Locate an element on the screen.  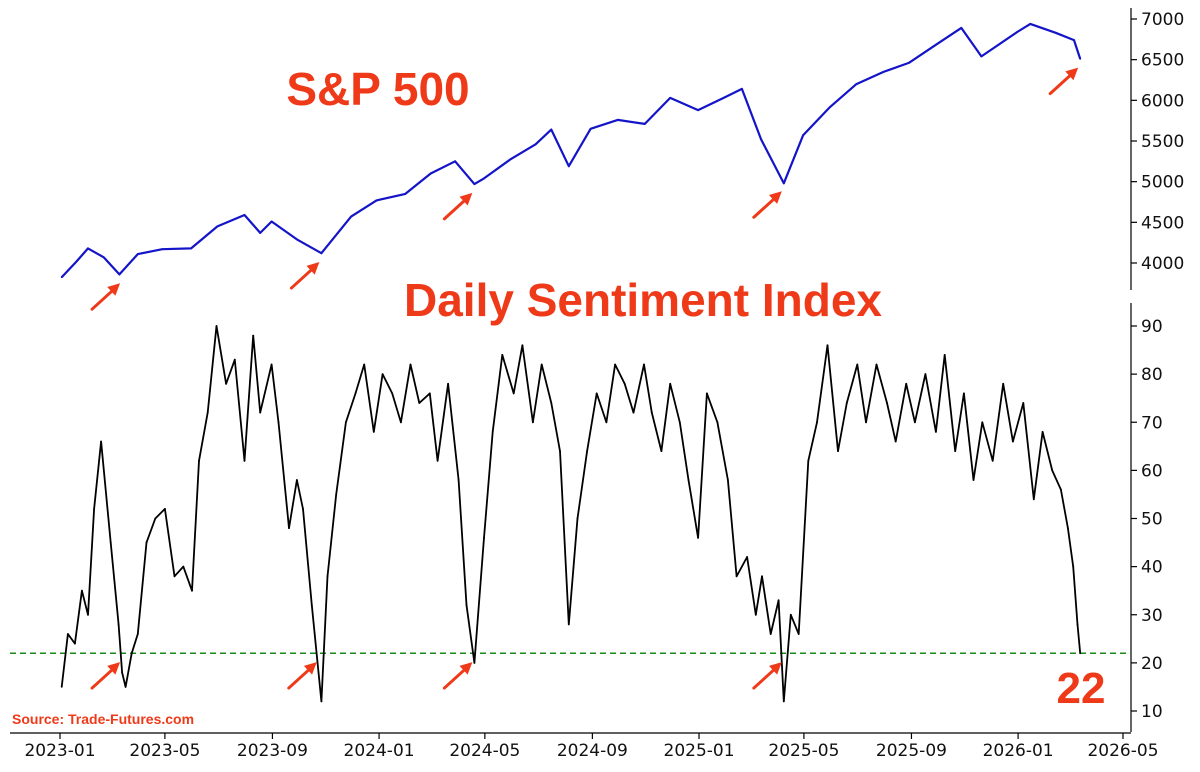
dsi-y-tick-label: 10 is located at coordinates (1152, 712).